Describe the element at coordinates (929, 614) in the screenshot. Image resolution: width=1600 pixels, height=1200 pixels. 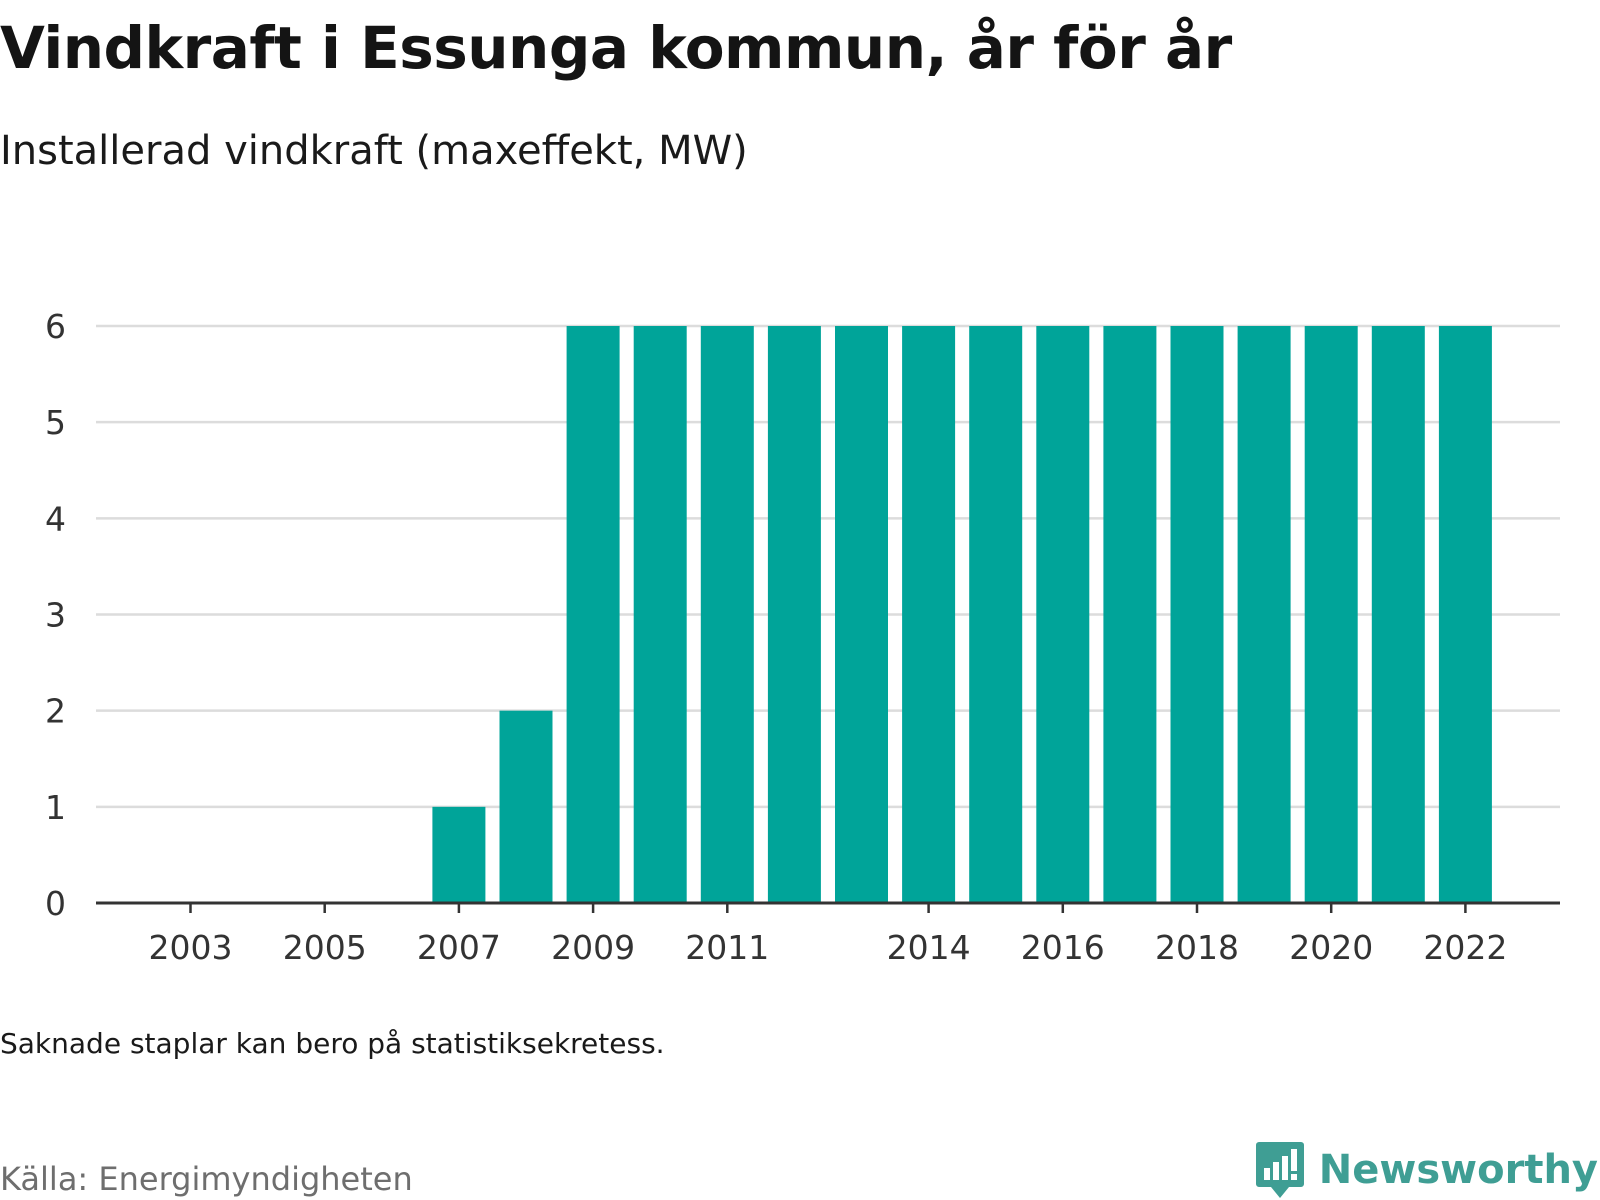
I see `bar-2014` at that location.